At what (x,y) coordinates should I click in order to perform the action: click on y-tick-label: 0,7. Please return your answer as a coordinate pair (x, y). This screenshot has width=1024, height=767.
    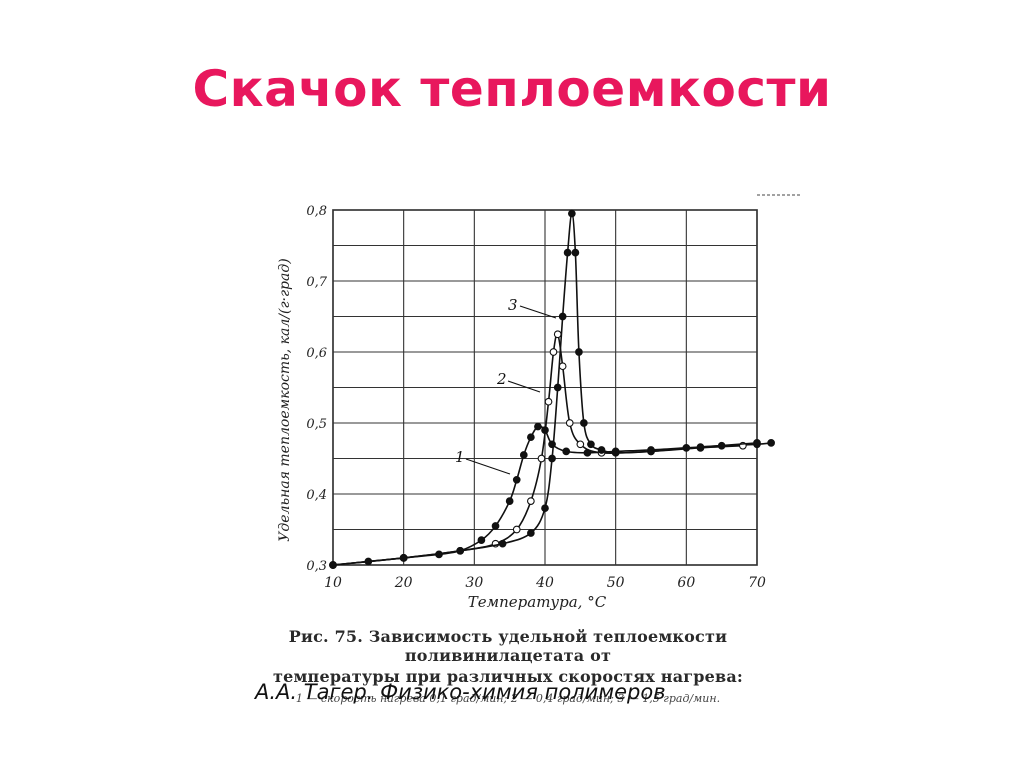
    Looking at the image, I should click on (316, 282).